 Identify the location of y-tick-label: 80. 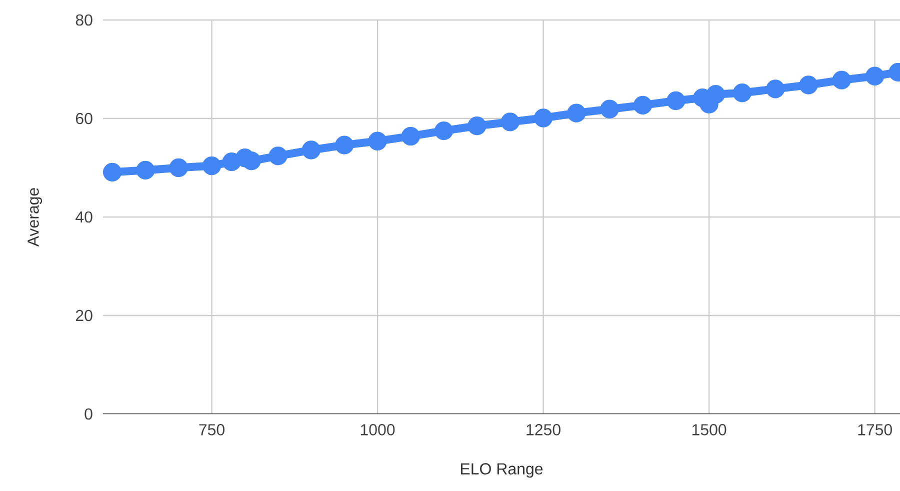
(84, 20).